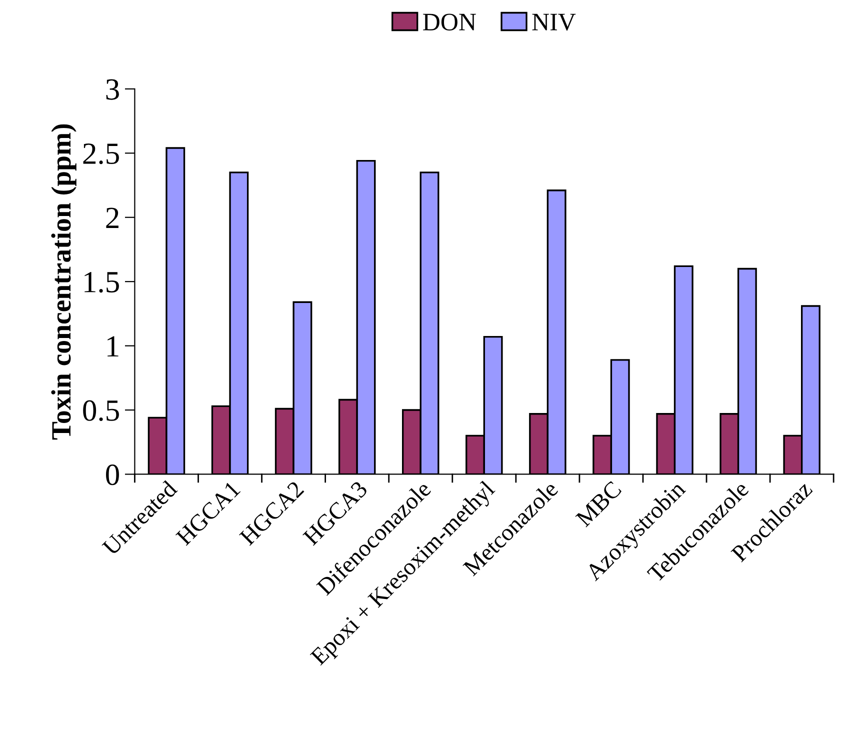 This screenshot has width=842, height=741. What do you see at coordinates (63, 282) in the screenshot?
I see `y-axis-title: Toxin concentration (ppm)` at bounding box center [63, 282].